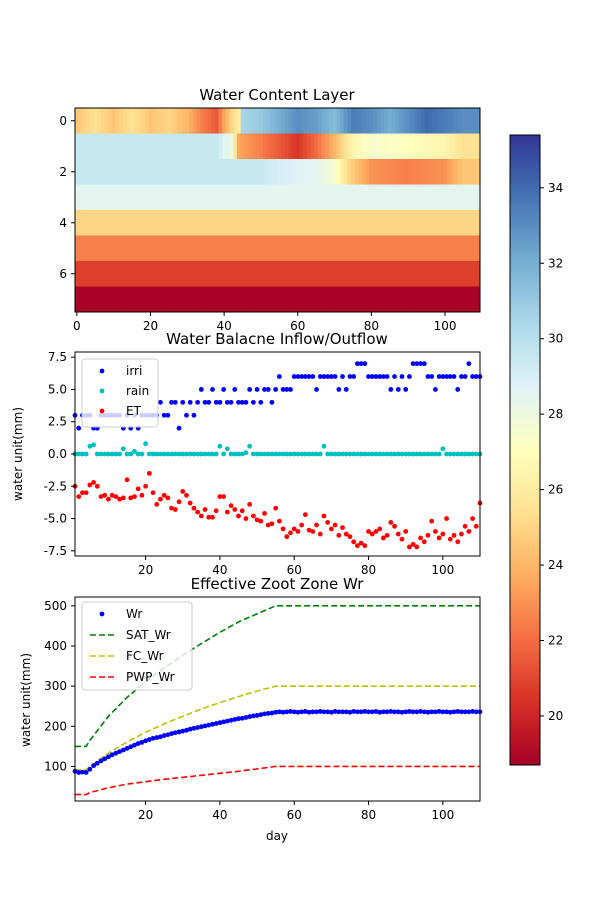 The width and height of the screenshot is (600, 900). What do you see at coordinates (137, 646) in the screenshot?
I see `wr-legend-box` at bounding box center [137, 646].